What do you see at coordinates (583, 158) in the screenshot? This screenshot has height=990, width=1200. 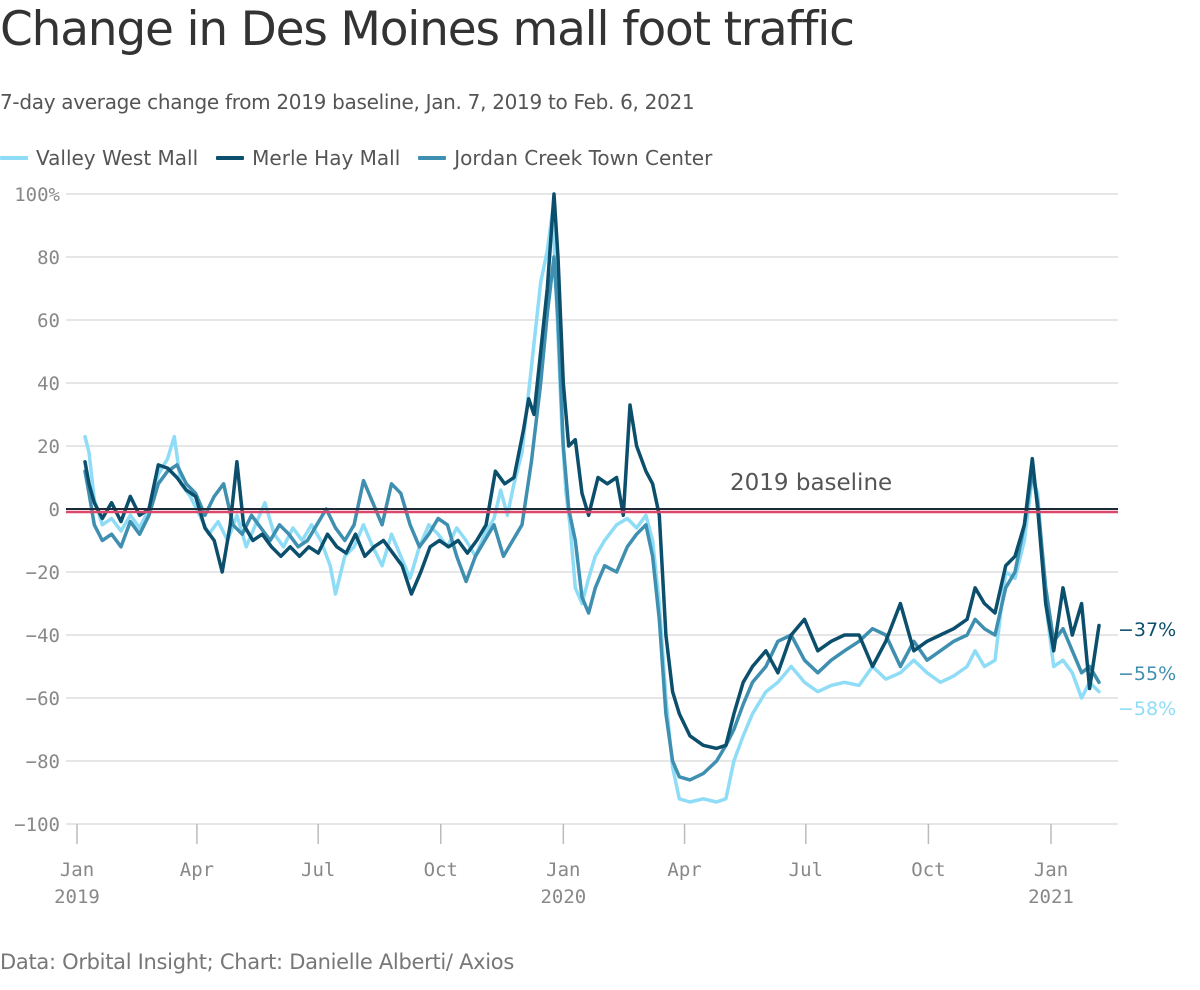 I see `legend-label-jordan-creek: Jordan Creek Town Center` at bounding box center [583, 158].